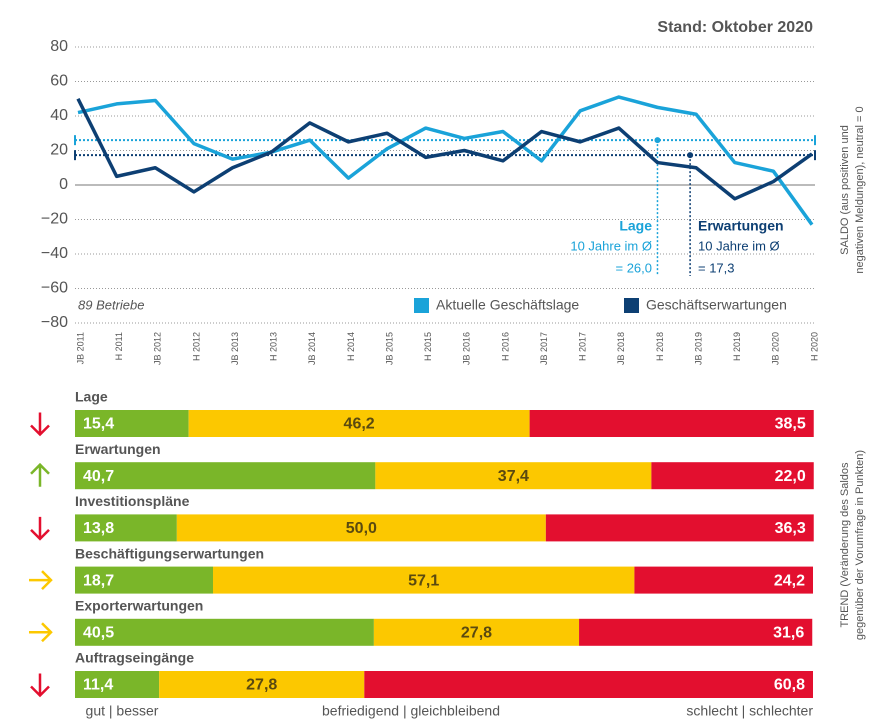 The width and height of the screenshot is (885, 720). Describe the element at coordinates (122, 711) in the screenshot. I see `legend-label: gut | besser` at that location.